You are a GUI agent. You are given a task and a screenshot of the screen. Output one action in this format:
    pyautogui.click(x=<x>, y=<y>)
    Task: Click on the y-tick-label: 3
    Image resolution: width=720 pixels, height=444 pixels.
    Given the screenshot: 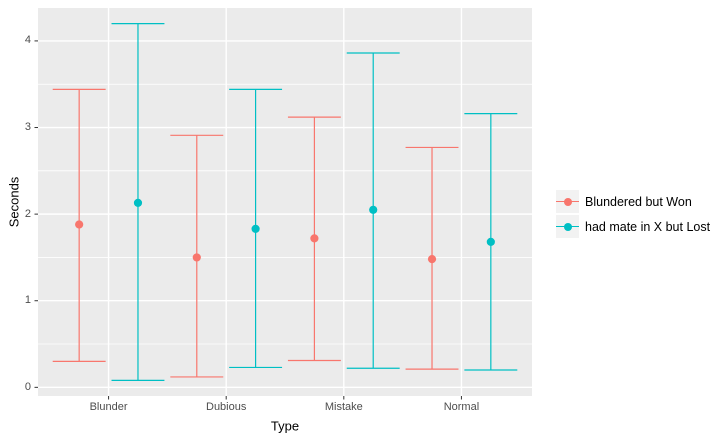 What is the action you would take?
    pyautogui.click(x=27, y=127)
    